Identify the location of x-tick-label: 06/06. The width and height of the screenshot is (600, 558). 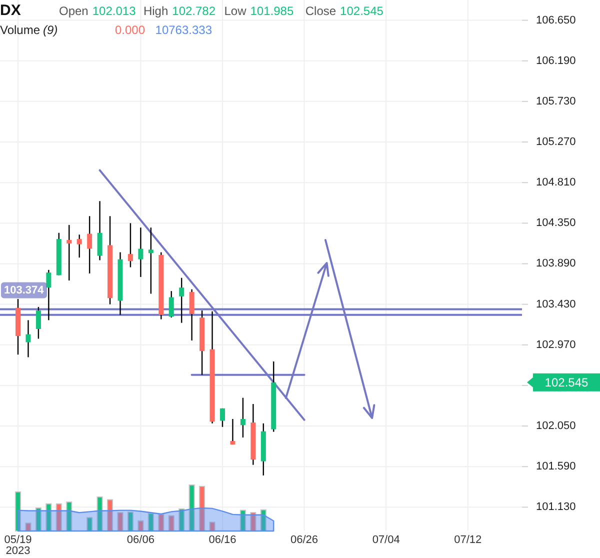
(140, 540).